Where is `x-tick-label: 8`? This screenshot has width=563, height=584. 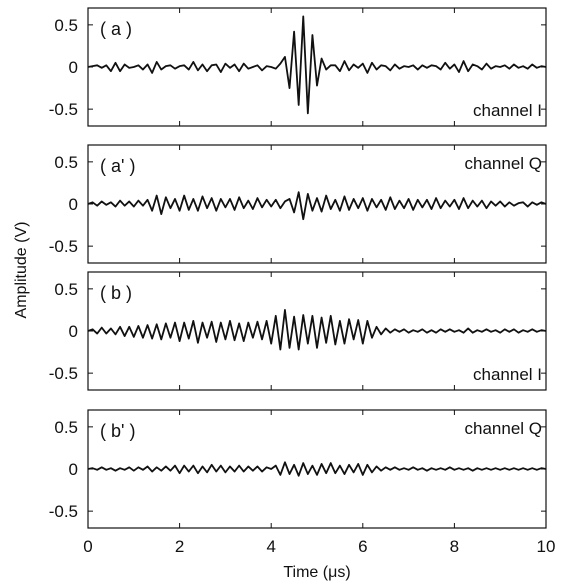 x-tick-label: 8 is located at coordinates (454, 546).